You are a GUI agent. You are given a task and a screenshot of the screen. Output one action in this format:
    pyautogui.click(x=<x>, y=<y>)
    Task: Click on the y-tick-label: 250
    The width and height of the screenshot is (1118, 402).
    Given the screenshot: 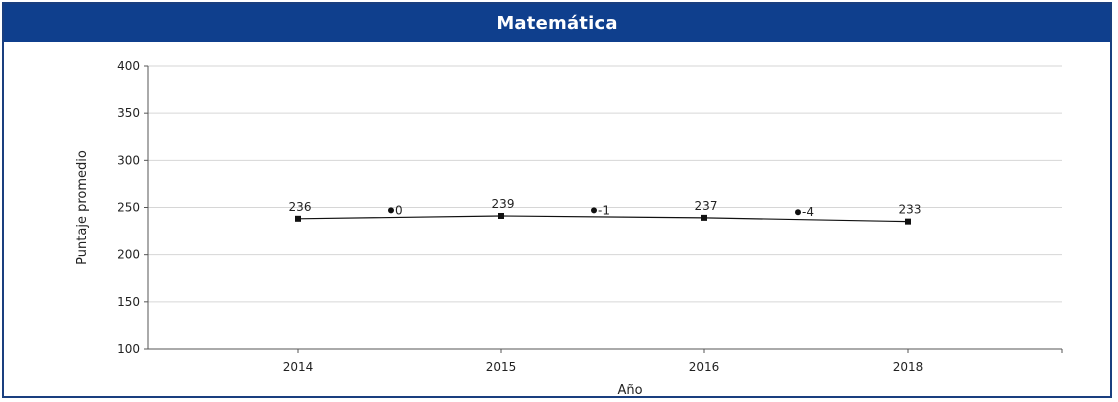 What is the action you would take?
    pyautogui.click(x=128, y=208)
    